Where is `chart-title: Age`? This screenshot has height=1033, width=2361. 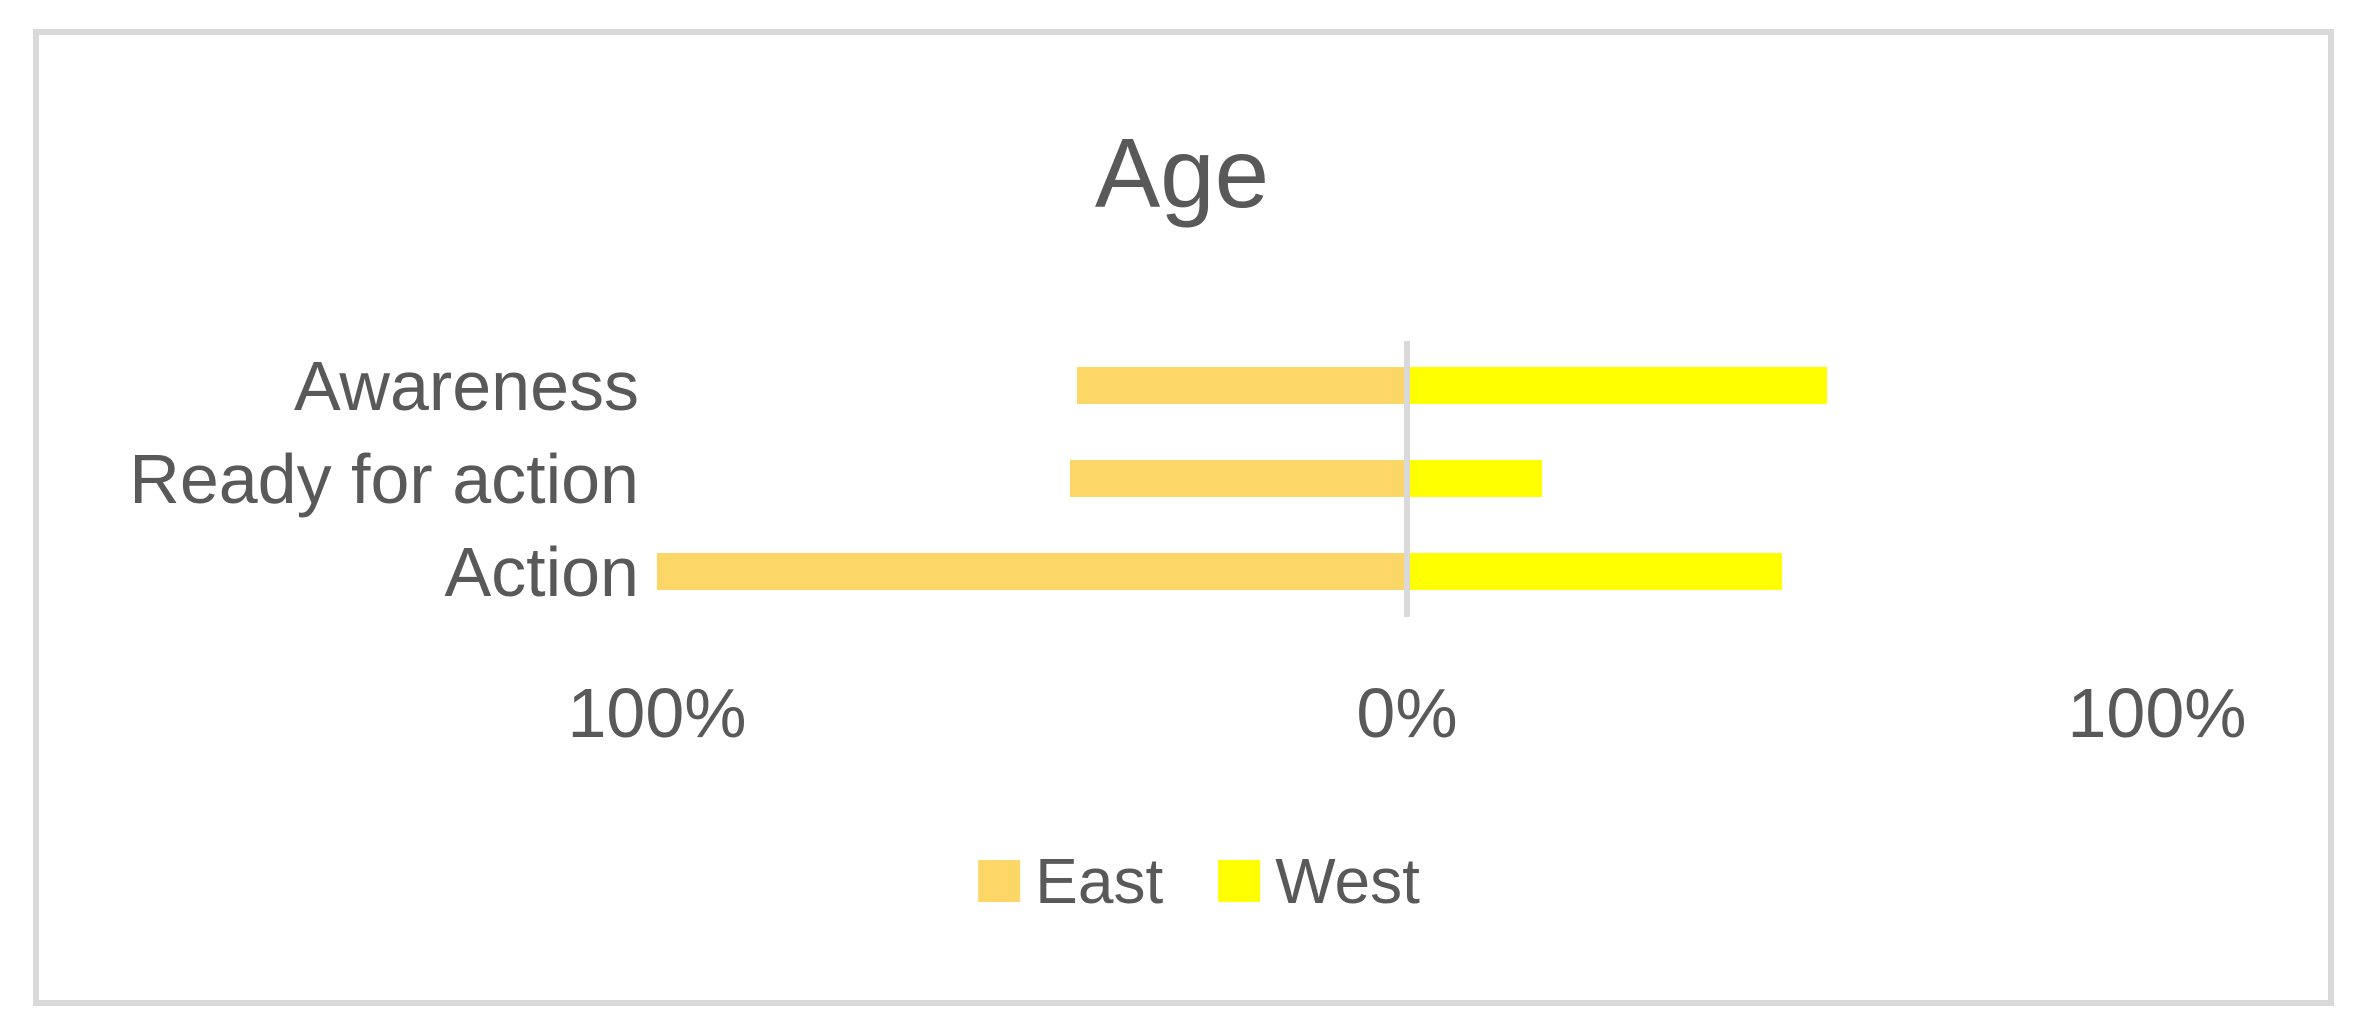
chart-title: Age is located at coordinates (1182, 173).